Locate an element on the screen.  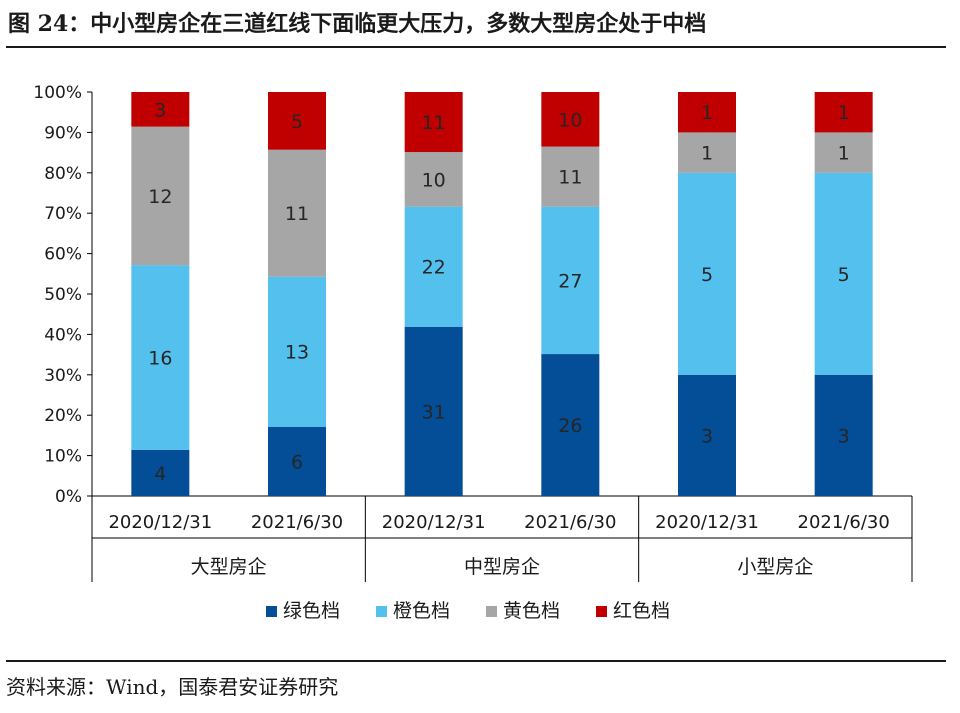
source-divider is located at coordinates (476, 661).